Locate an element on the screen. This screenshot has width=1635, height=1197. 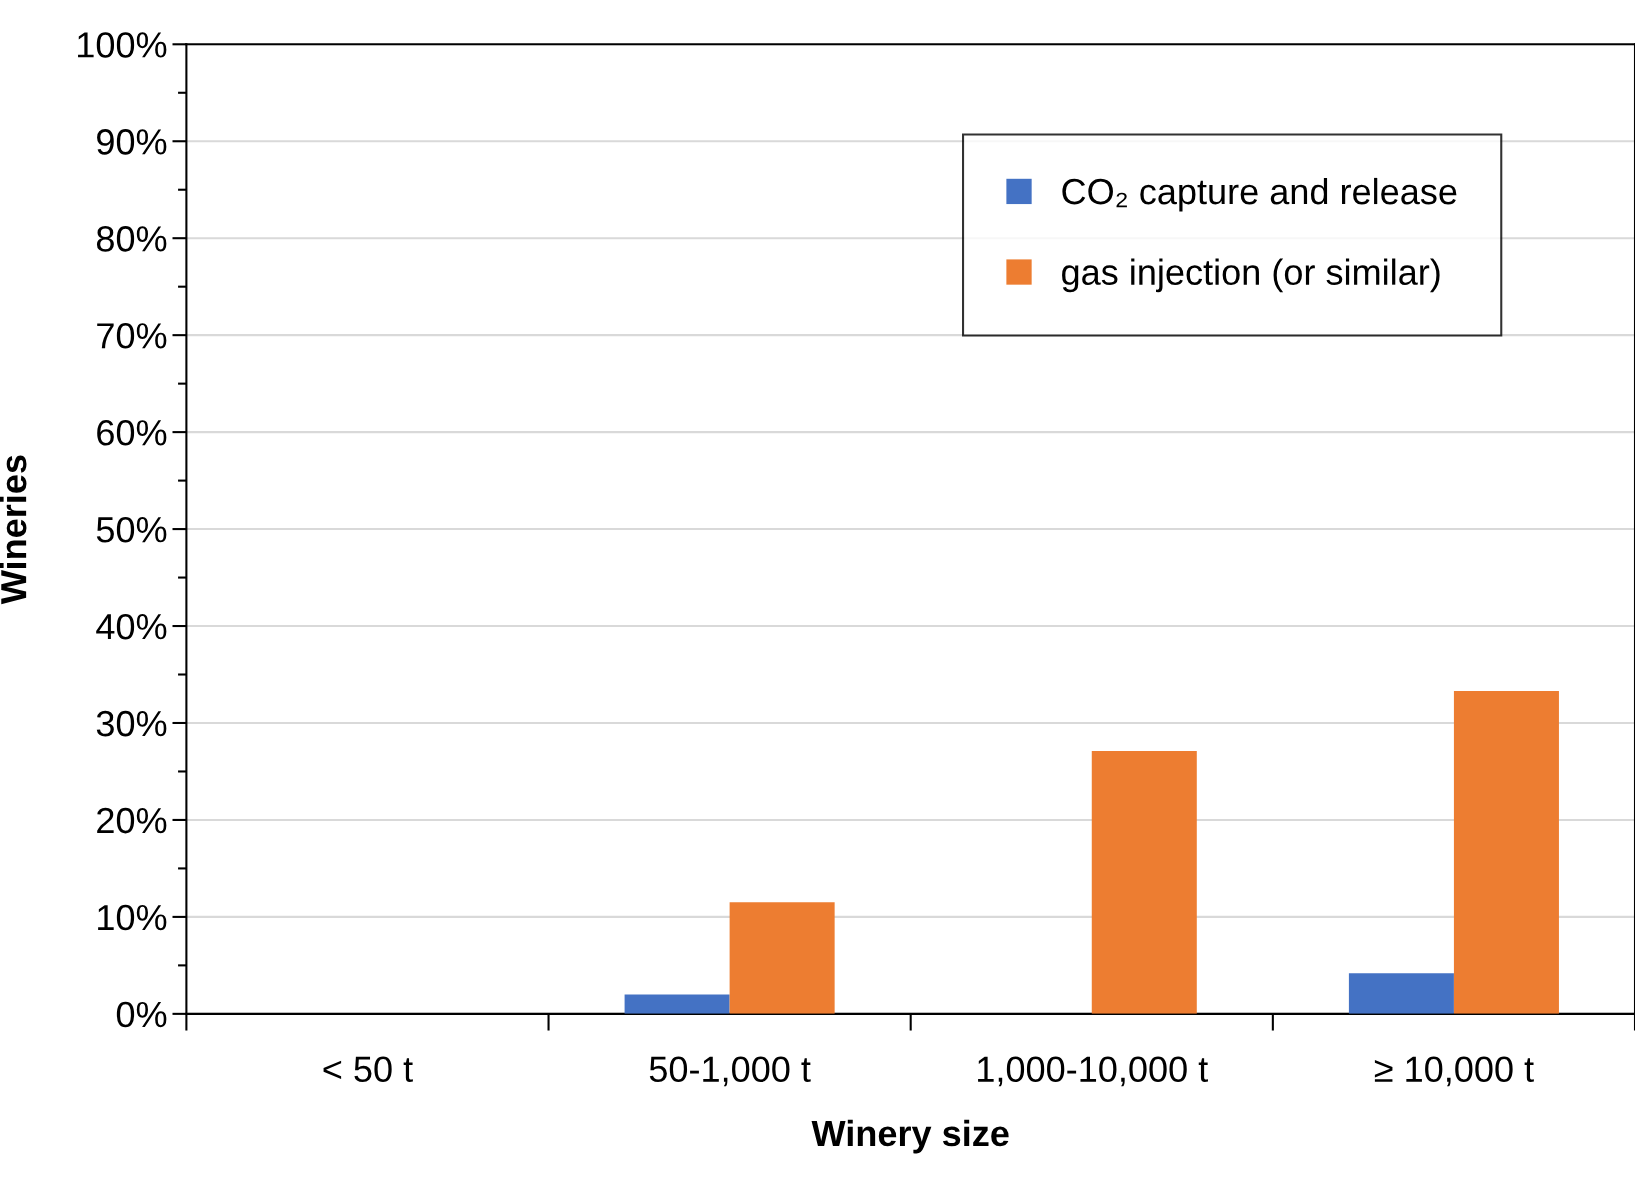
y-tick-label: 90% is located at coordinates (132, 142).